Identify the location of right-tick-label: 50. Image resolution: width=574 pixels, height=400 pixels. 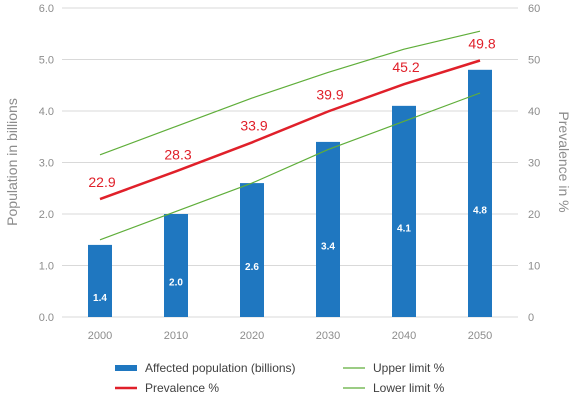
(534, 61).